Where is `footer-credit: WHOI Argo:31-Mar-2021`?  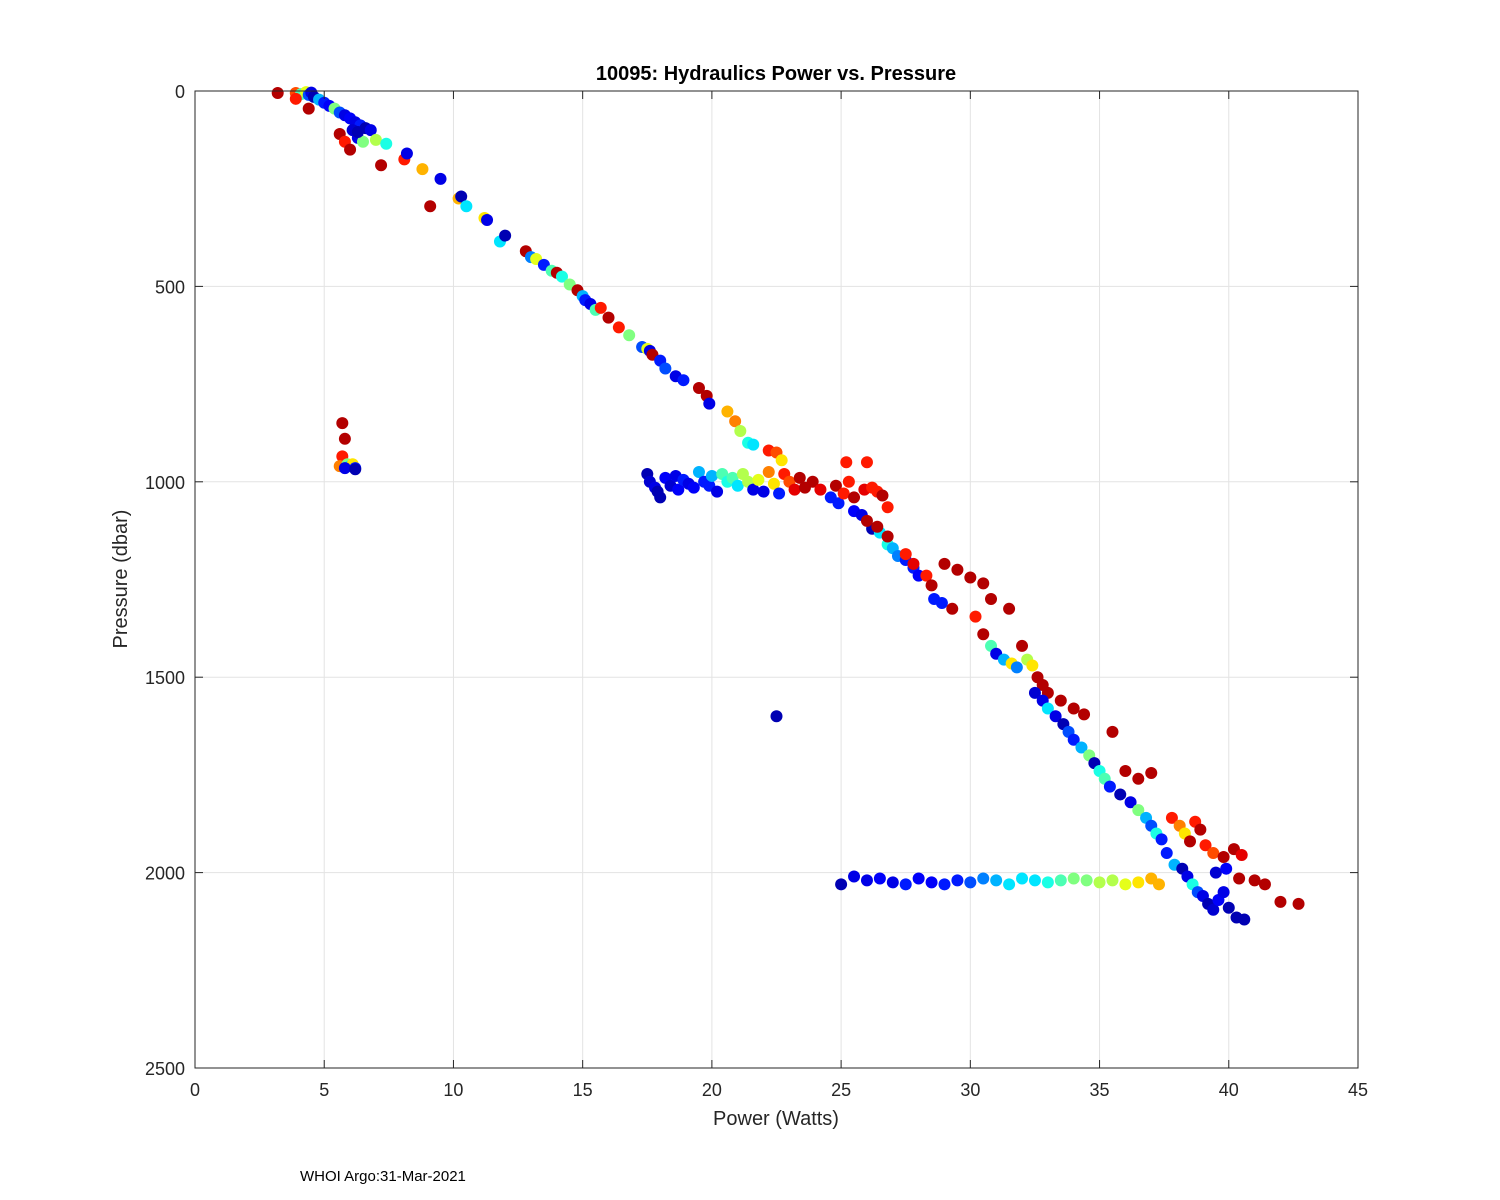 footer-credit: WHOI Argo:31-Mar-2021 is located at coordinates (383, 1176).